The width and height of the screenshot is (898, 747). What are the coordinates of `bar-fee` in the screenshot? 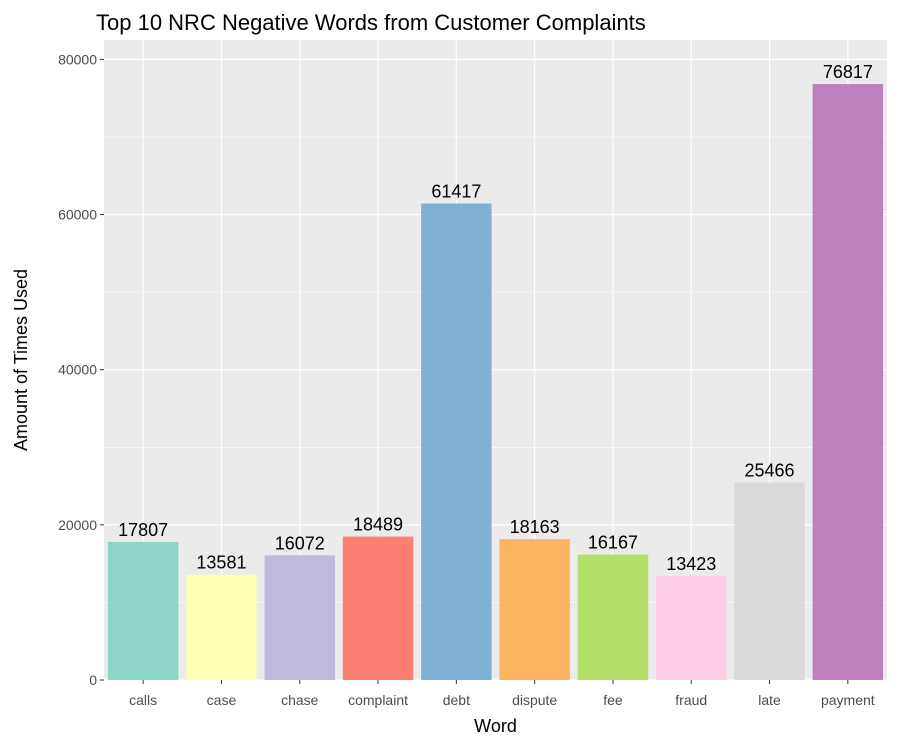 It's located at (613, 617).